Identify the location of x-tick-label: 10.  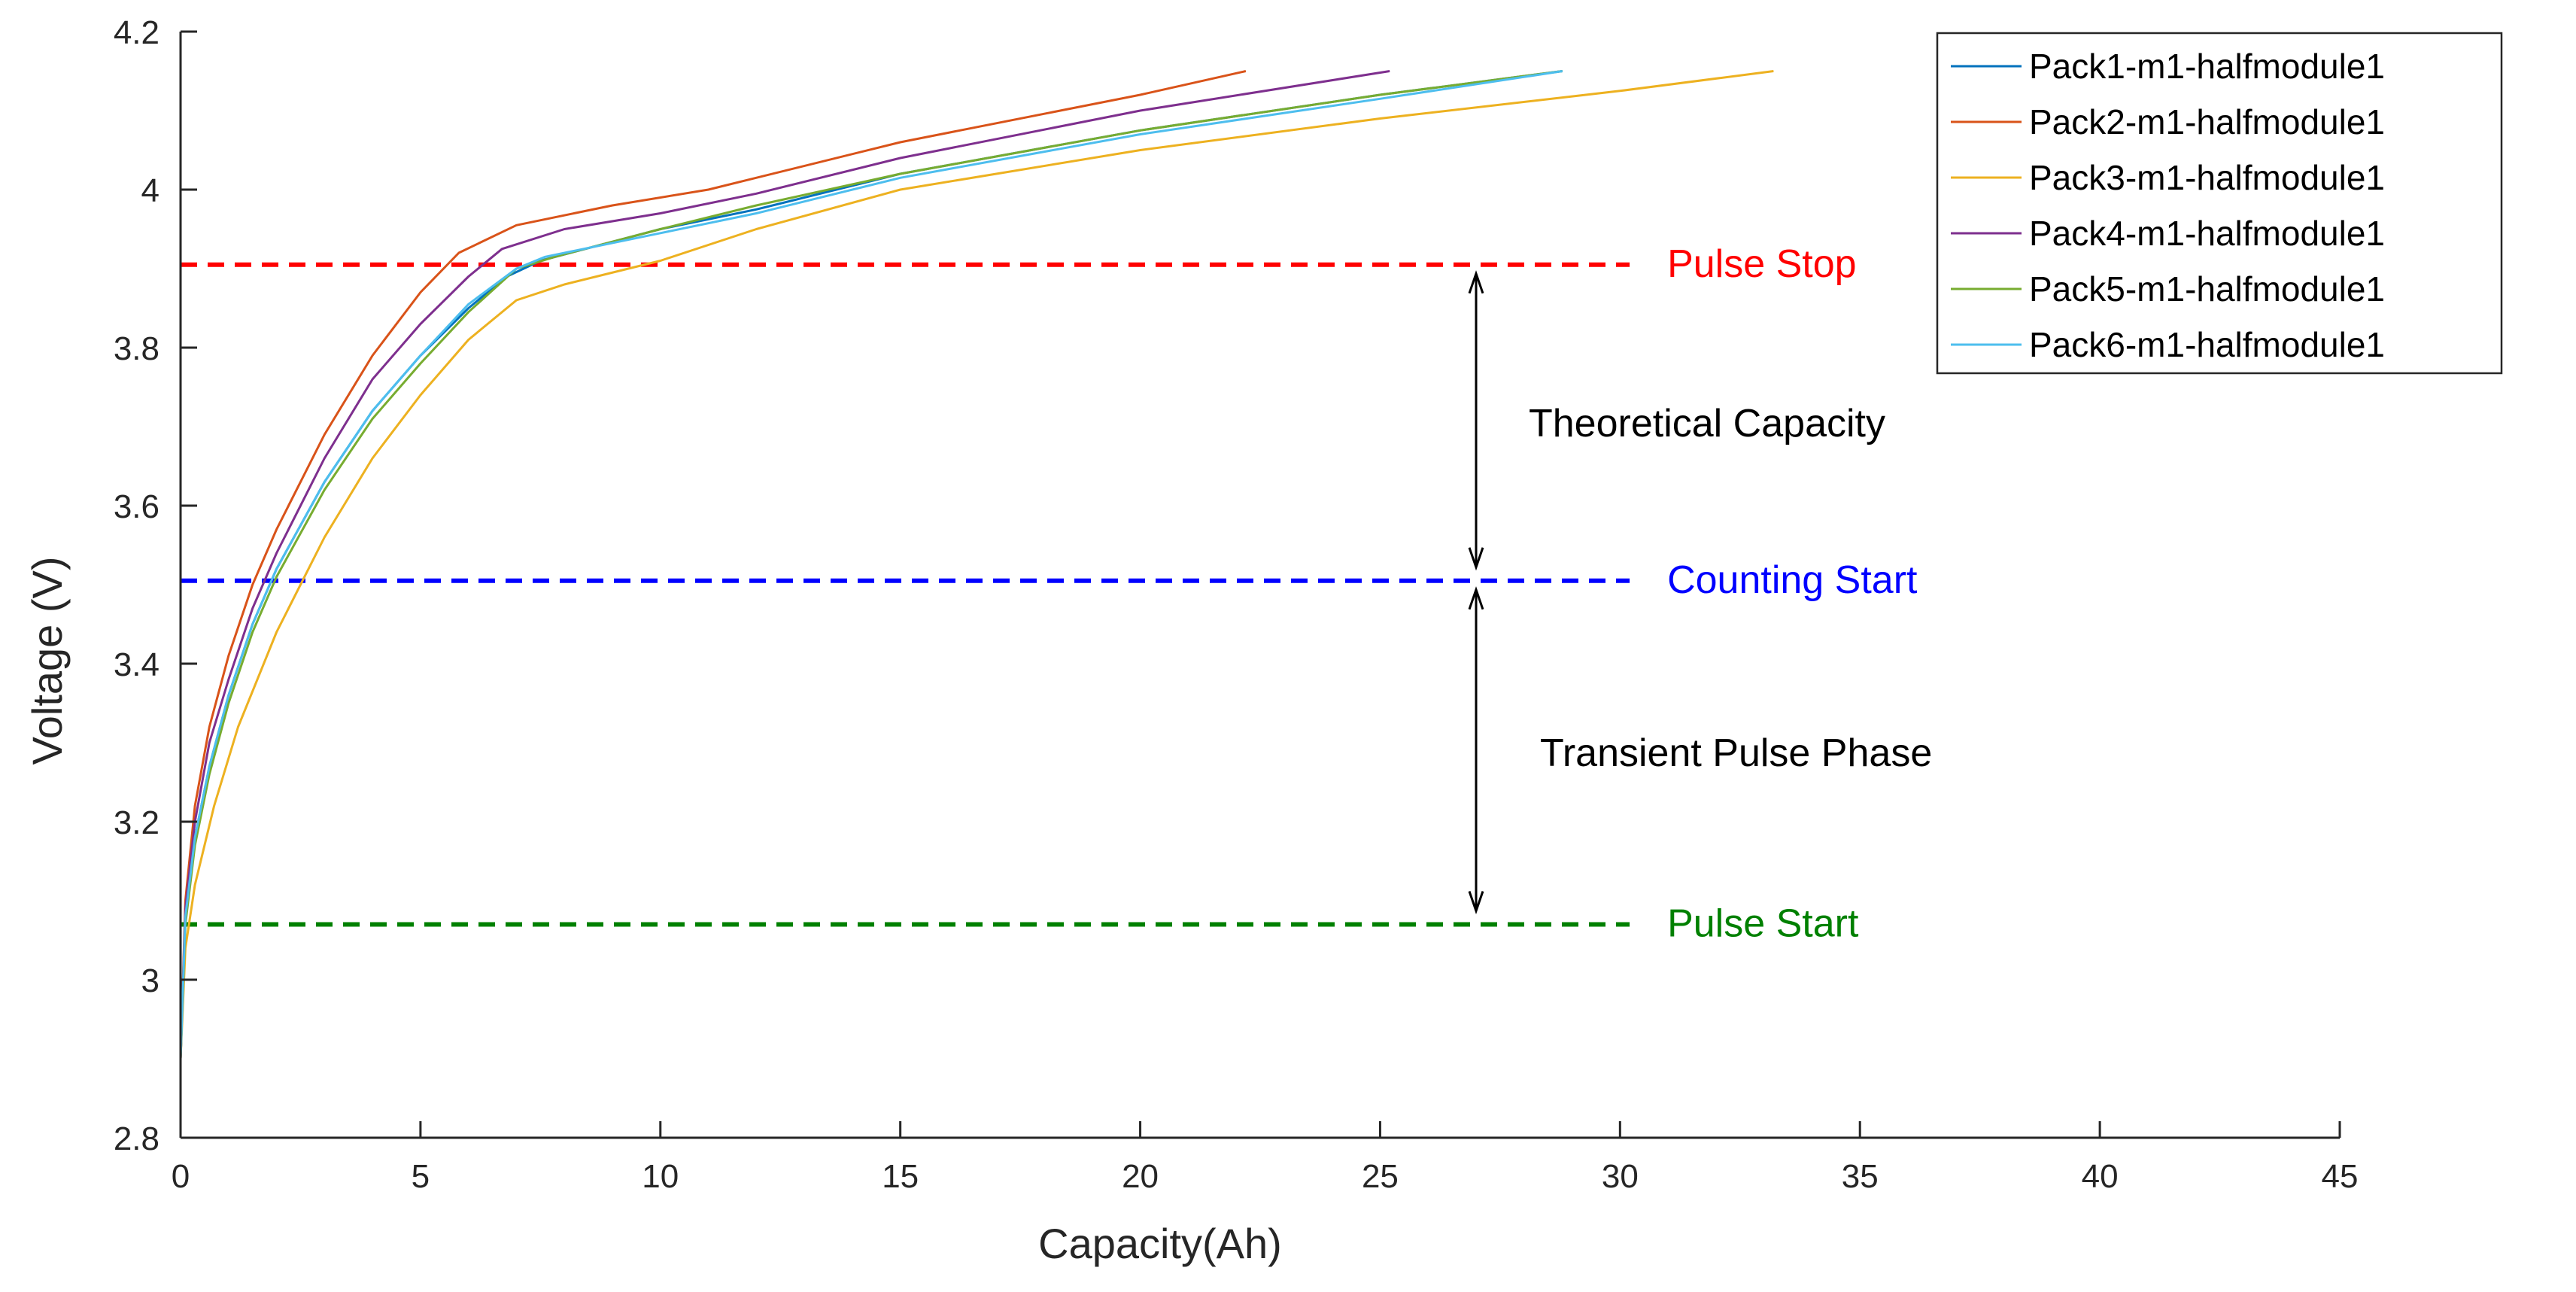
(660, 1176).